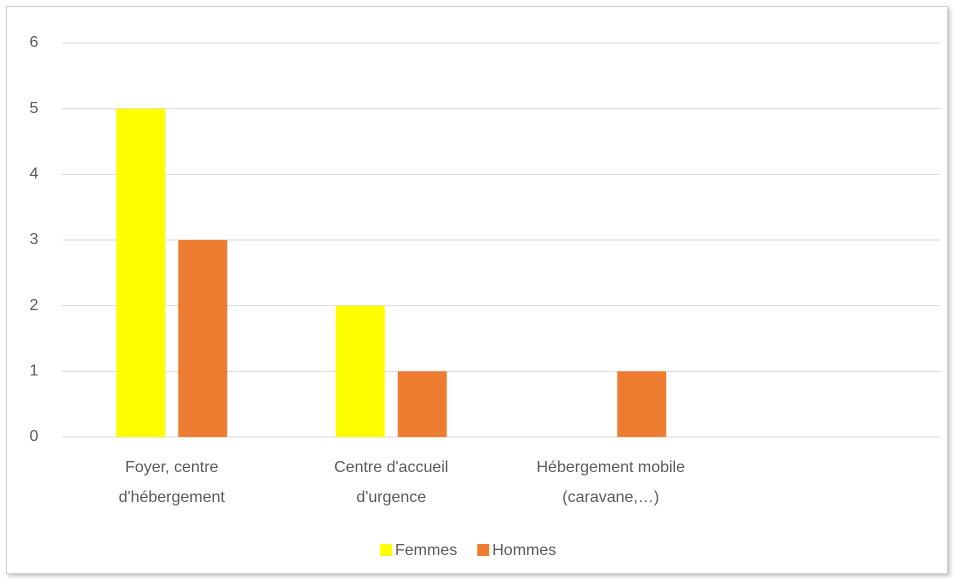 Image resolution: width=956 pixels, height=580 pixels. What do you see at coordinates (34, 436) in the screenshot?
I see `y-tick-label: 0` at bounding box center [34, 436].